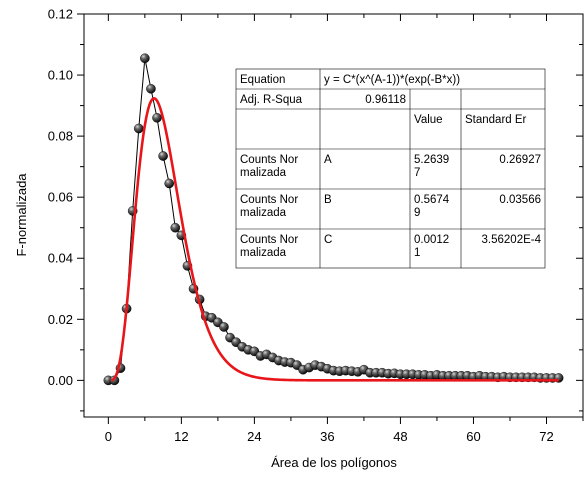 Image resolution: width=584 pixels, height=479 pixels. What do you see at coordinates (496, 120) in the screenshot?
I see `stats-table-cell: Standard Er` at bounding box center [496, 120].